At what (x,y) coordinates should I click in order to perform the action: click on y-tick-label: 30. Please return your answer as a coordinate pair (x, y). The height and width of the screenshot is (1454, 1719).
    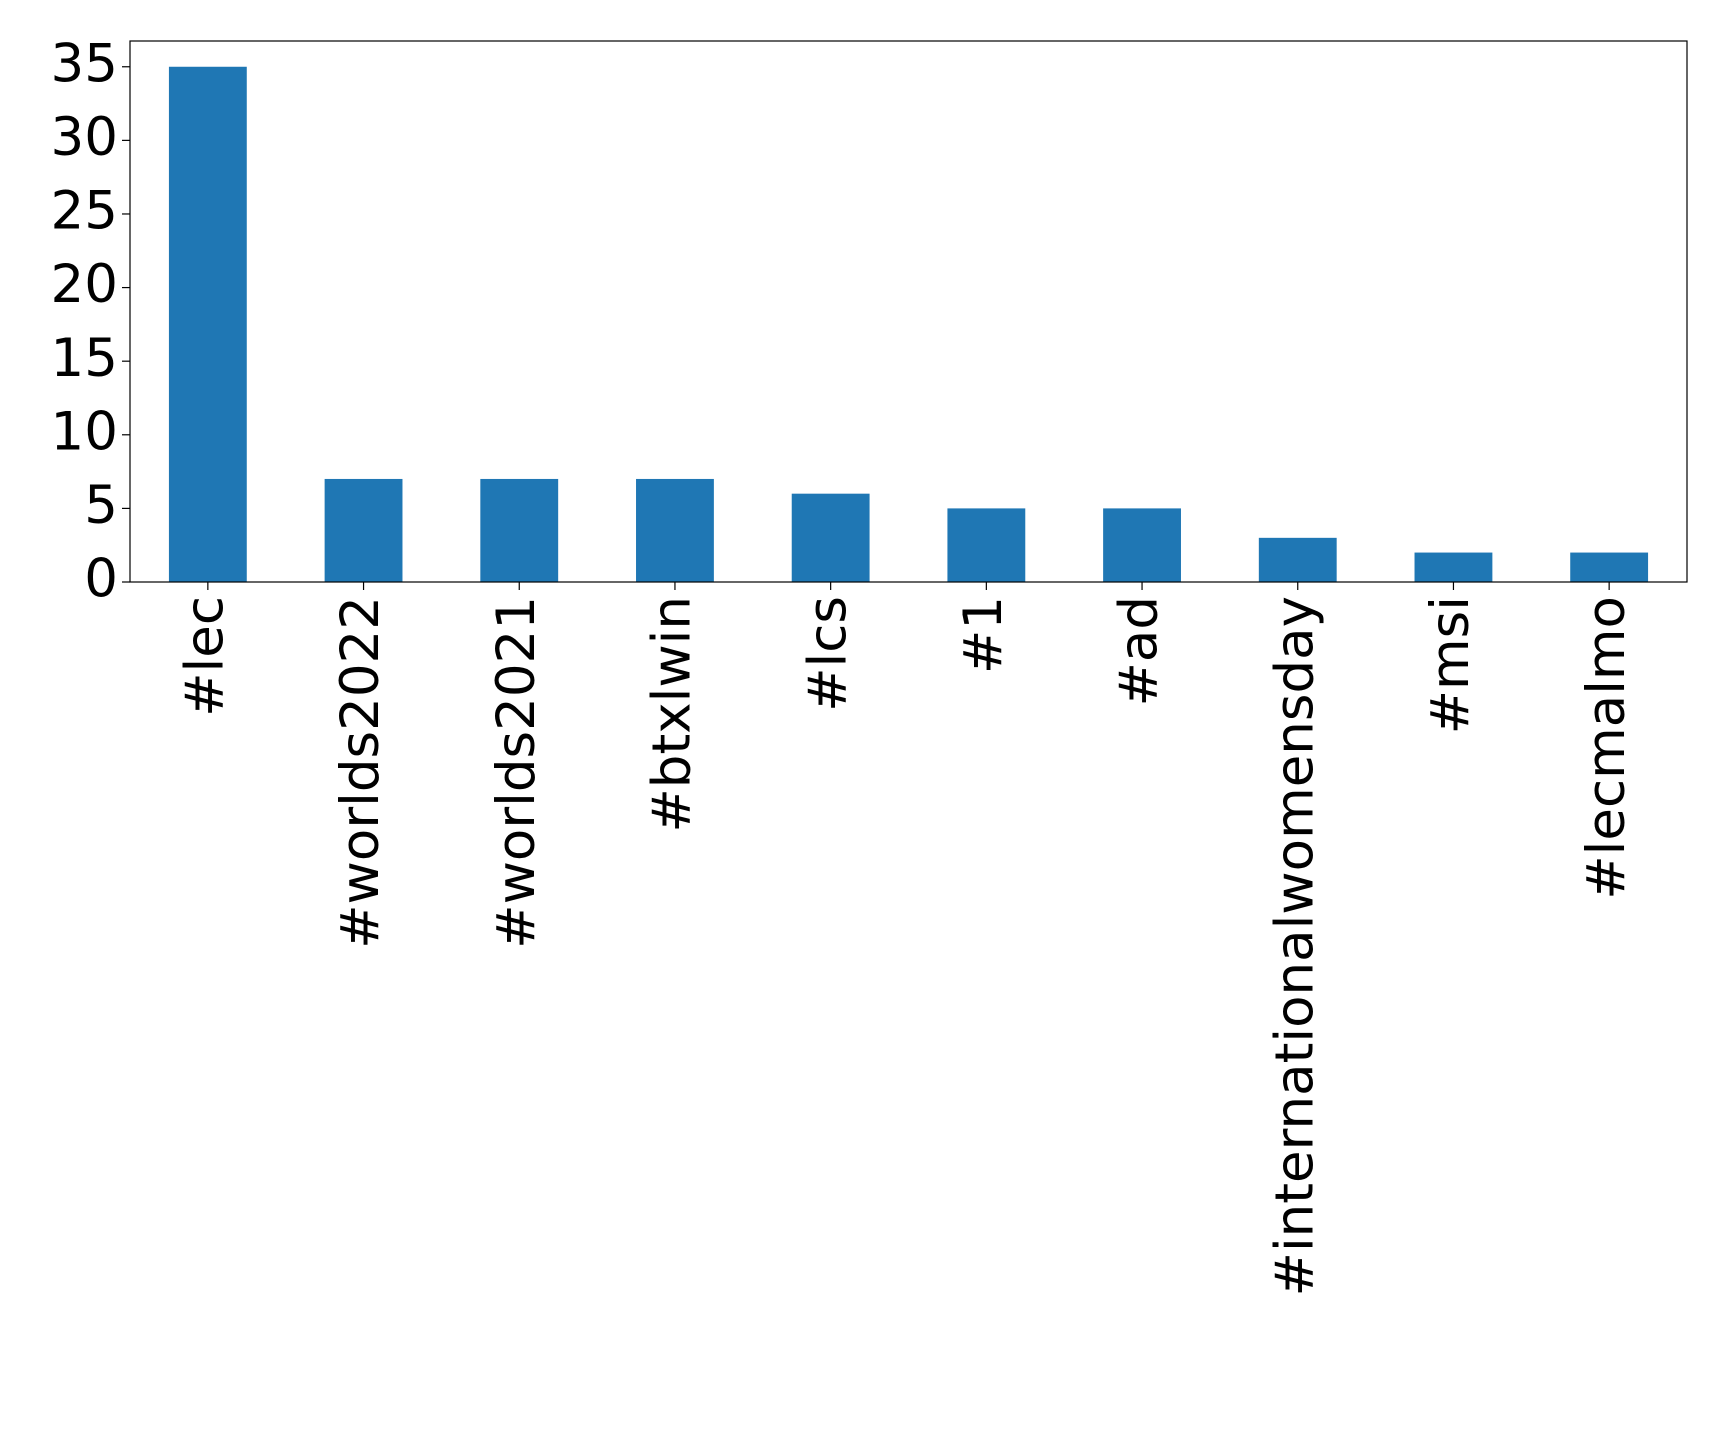
    Looking at the image, I should click on (84, 137).